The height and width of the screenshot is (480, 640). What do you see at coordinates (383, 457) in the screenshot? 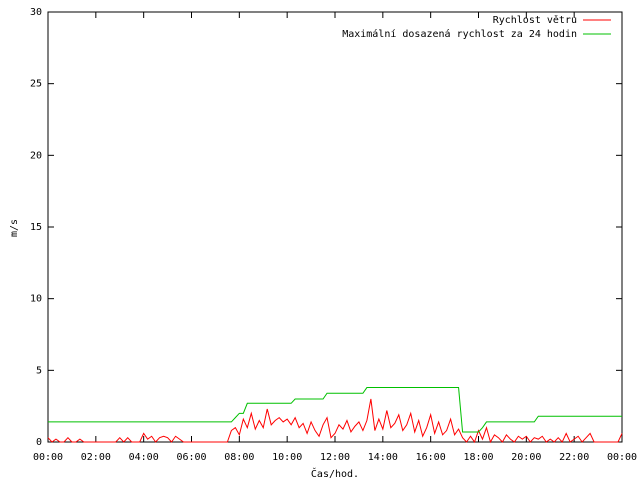
I see `x-tick-label: 14:00` at bounding box center [383, 457].